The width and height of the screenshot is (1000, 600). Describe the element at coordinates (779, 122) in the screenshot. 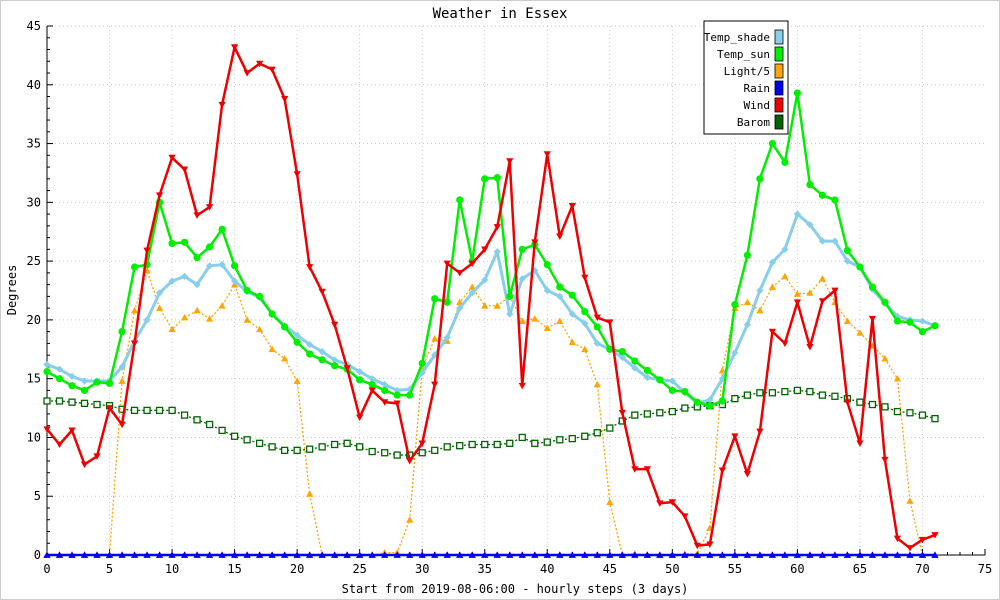

I see `legend-swatch-barom` at that location.